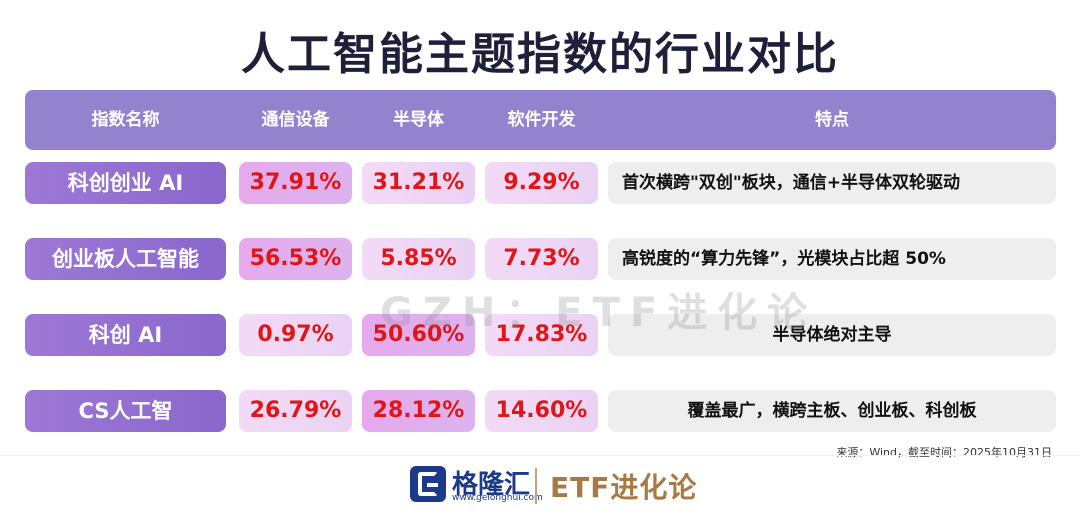 The height and width of the screenshot is (522, 1080). I want to click on row-label: CS人工智, so click(125, 411).